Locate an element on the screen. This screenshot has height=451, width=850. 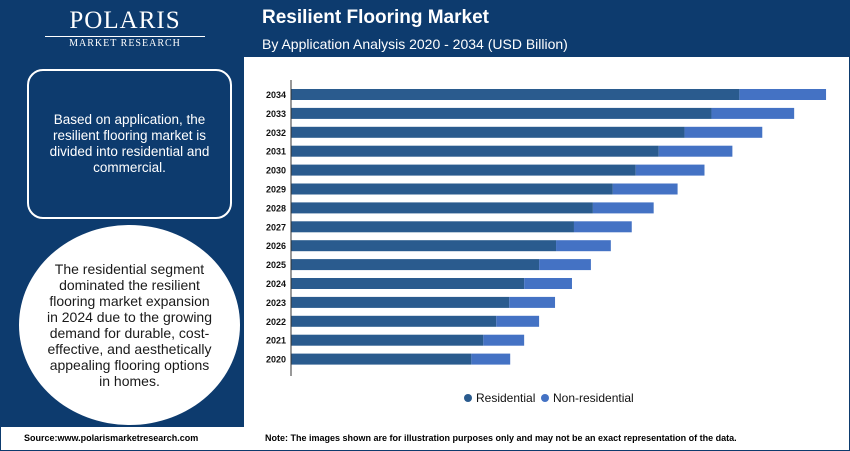
bar-non-residential-2034 is located at coordinates (783, 94).